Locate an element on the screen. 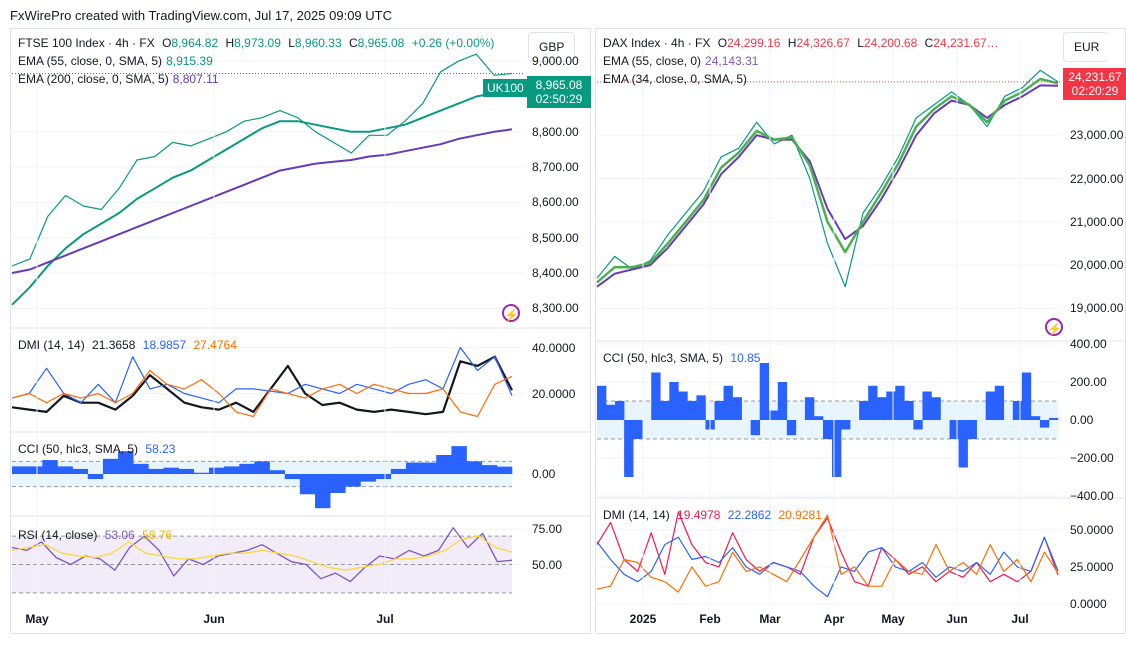 This screenshot has height=645, width=1126. open-value: 8,964.82 is located at coordinates (195, 43).